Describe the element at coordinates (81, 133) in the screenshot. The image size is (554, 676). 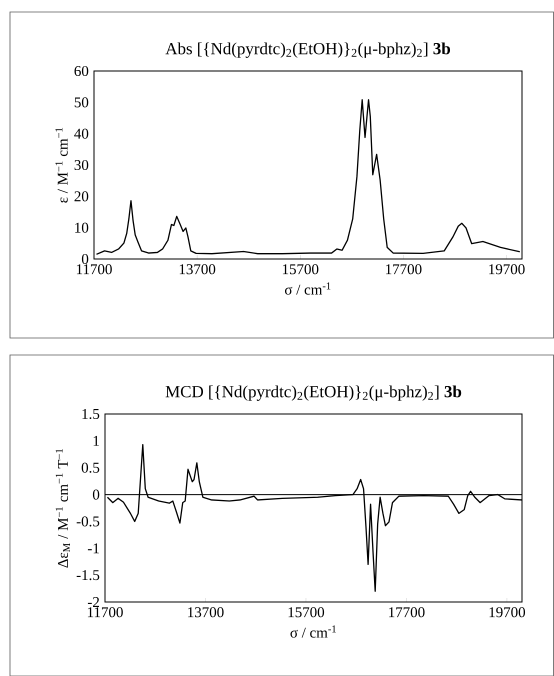
I see `y-tick-label: 40` at that location.